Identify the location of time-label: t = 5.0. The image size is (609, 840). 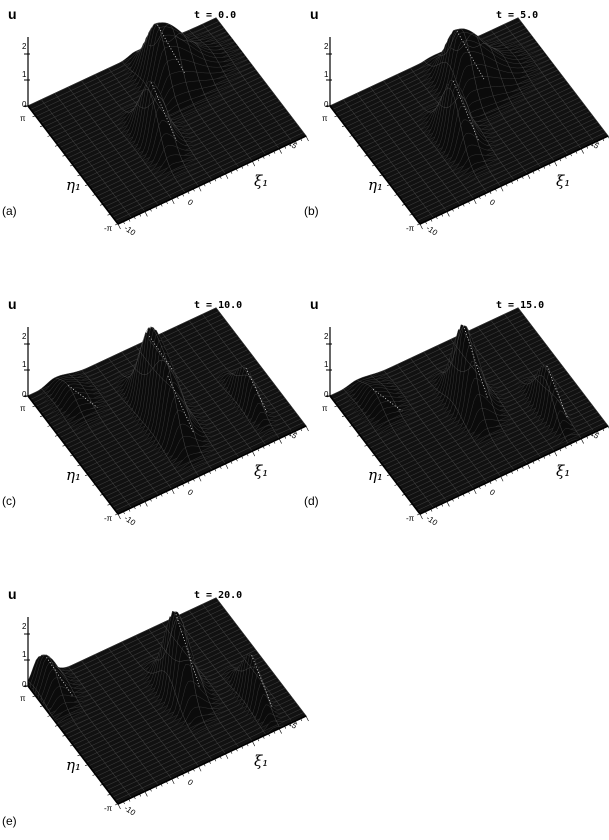
(517, 15).